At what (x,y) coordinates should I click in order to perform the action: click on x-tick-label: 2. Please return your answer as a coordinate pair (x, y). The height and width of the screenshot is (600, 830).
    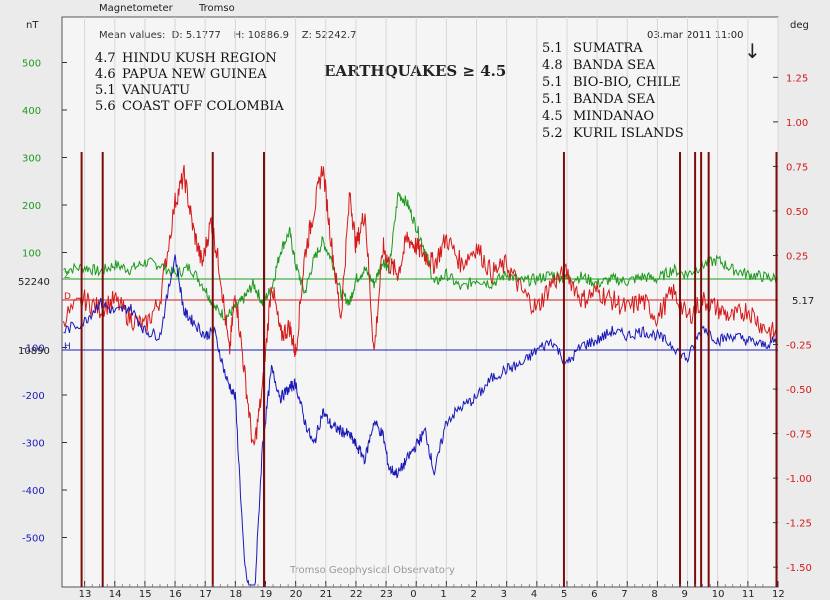
    Looking at the image, I should click on (474, 594).